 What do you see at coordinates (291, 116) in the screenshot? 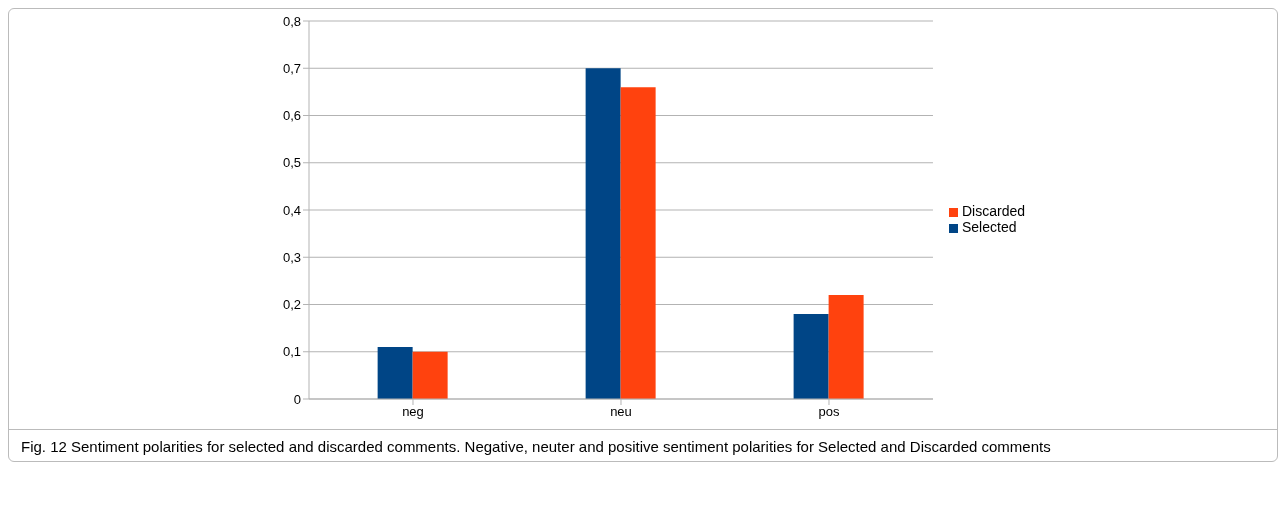
I see `y-tick-label: 0,6` at bounding box center [291, 116].